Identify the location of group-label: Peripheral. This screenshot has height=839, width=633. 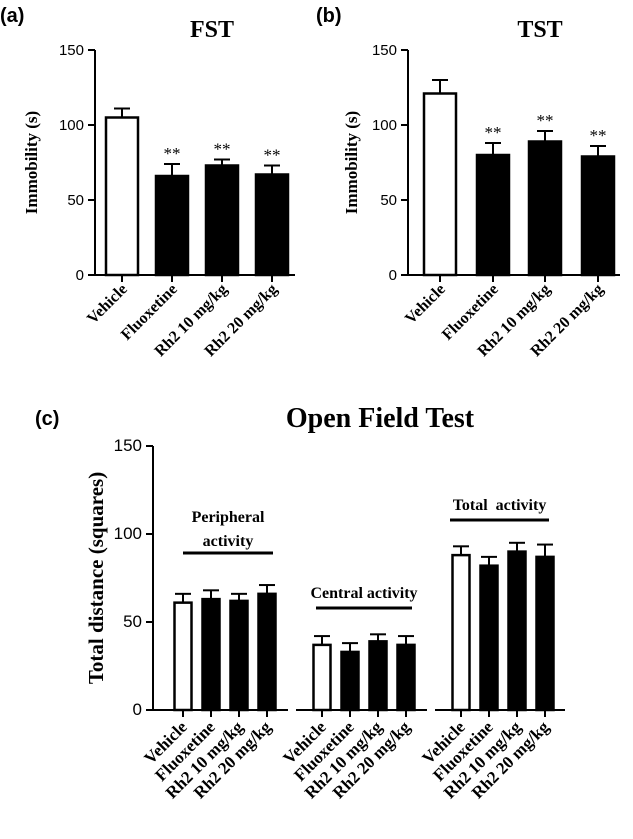
(228, 517).